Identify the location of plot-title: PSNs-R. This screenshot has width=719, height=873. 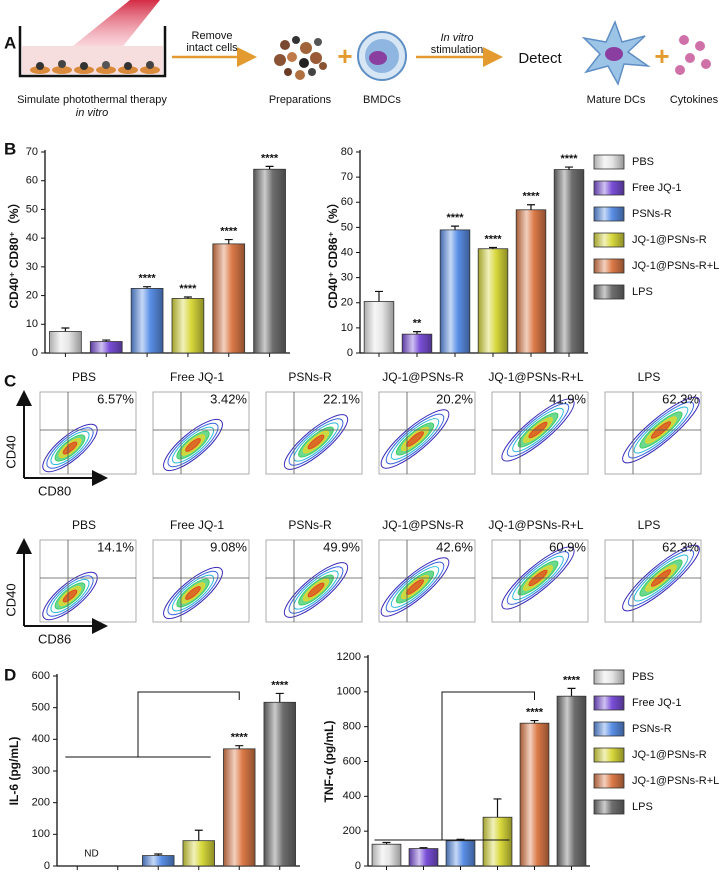
(310, 377).